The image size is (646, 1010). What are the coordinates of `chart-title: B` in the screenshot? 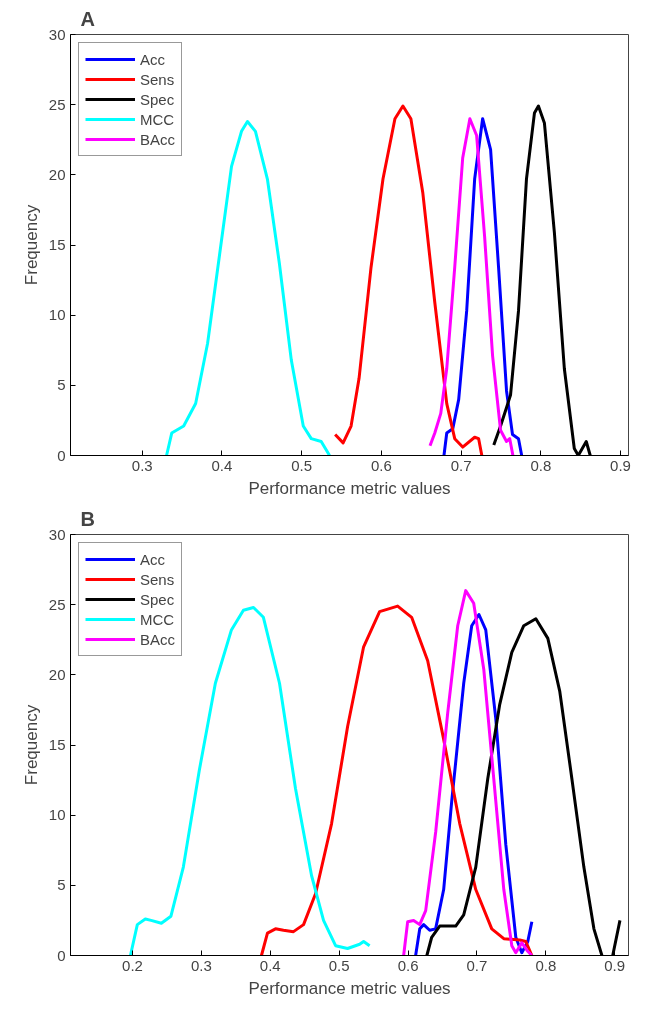 It's located at (87, 518).